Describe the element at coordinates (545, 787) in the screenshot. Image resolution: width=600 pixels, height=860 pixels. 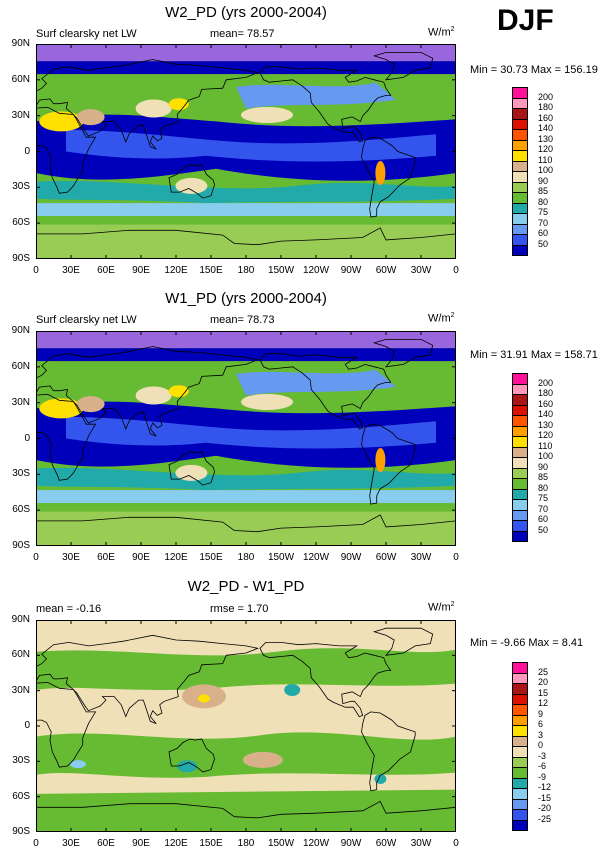
I see `colorbar-label: -12` at that location.